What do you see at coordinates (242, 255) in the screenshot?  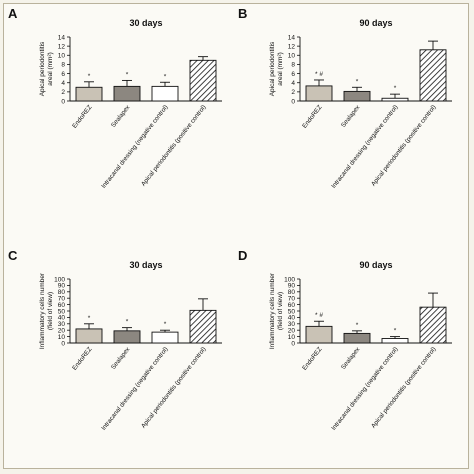 I see `panel-letter: D` at bounding box center [242, 255].